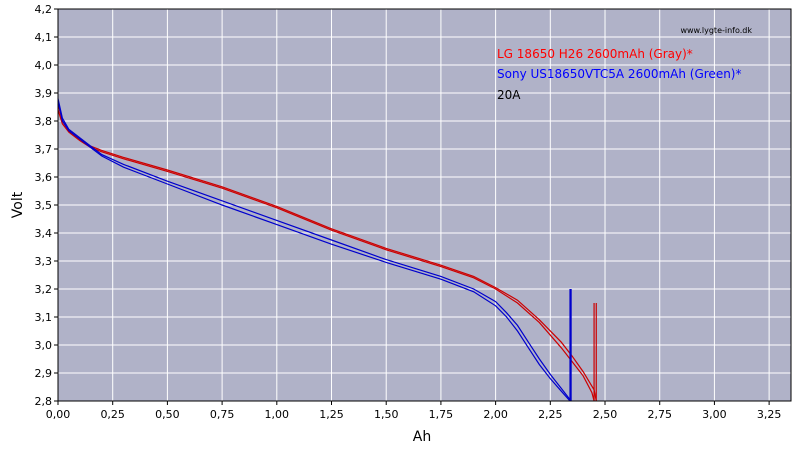 The width and height of the screenshot is (796, 449). Describe the element at coordinates (331, 414) in the screenshot. I see `x-tick-label: 1,25` at that location.